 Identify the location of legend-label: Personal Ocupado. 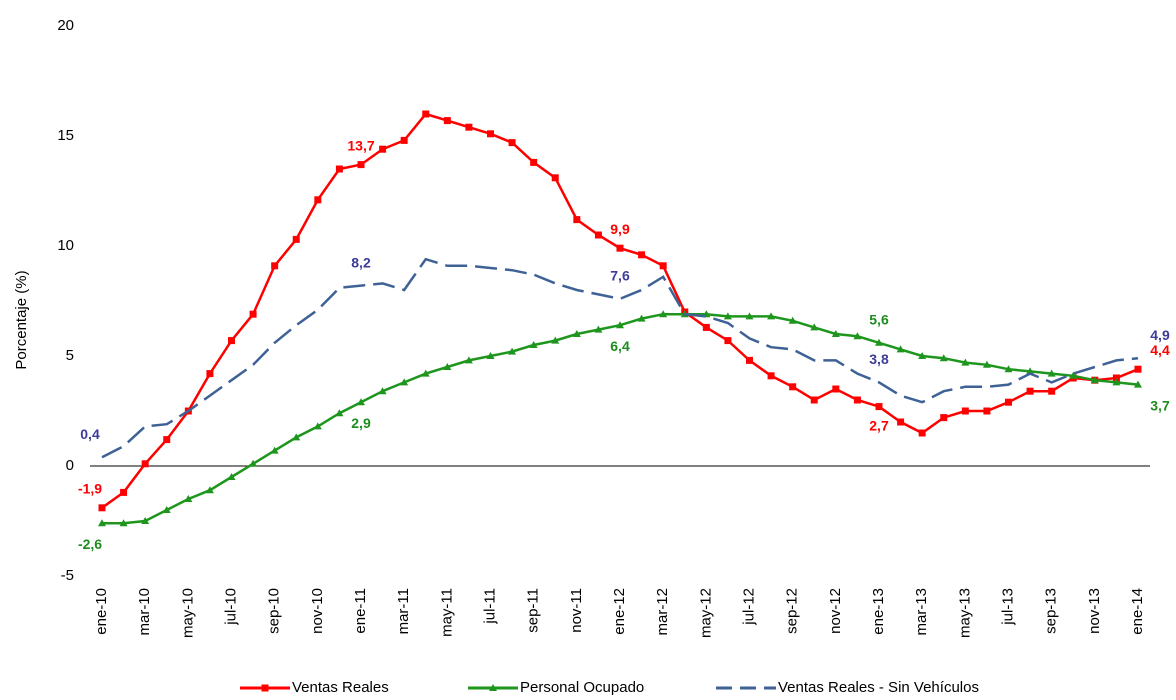
(582, 687).